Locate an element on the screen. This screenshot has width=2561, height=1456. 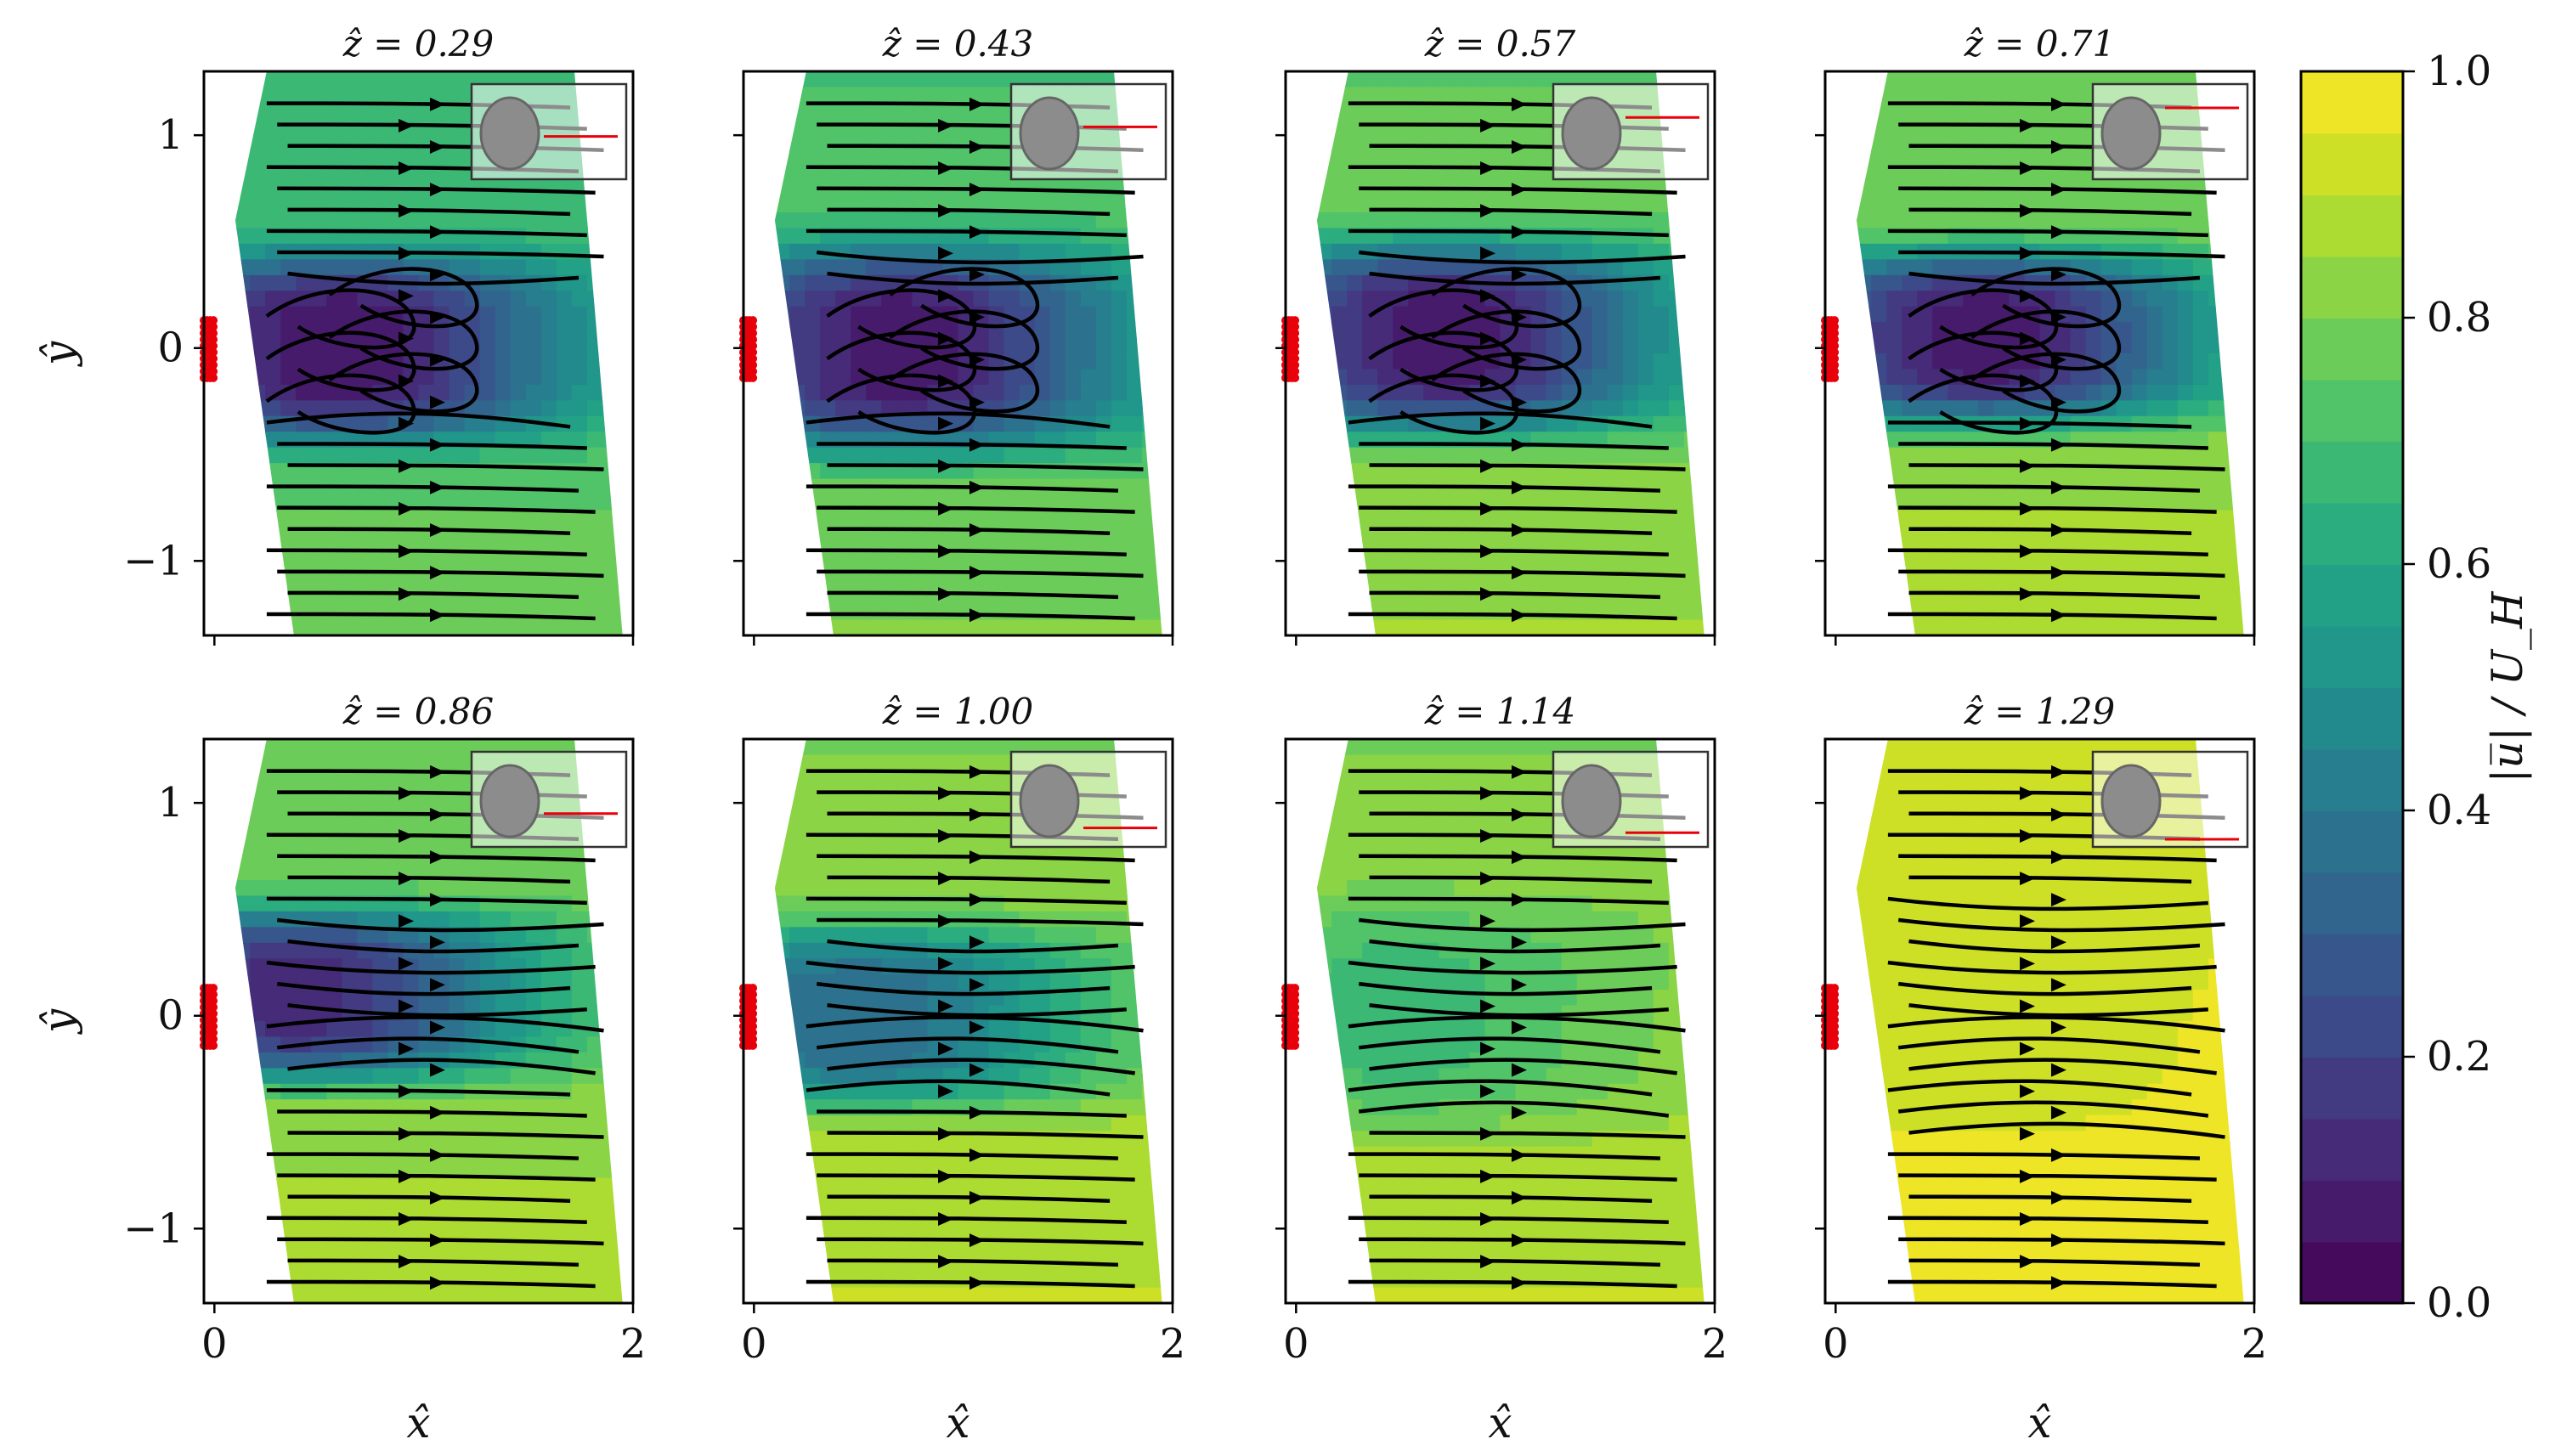
panel-6: ẑ = 1.000 2x̂ is located at coordinates (959, 1069).